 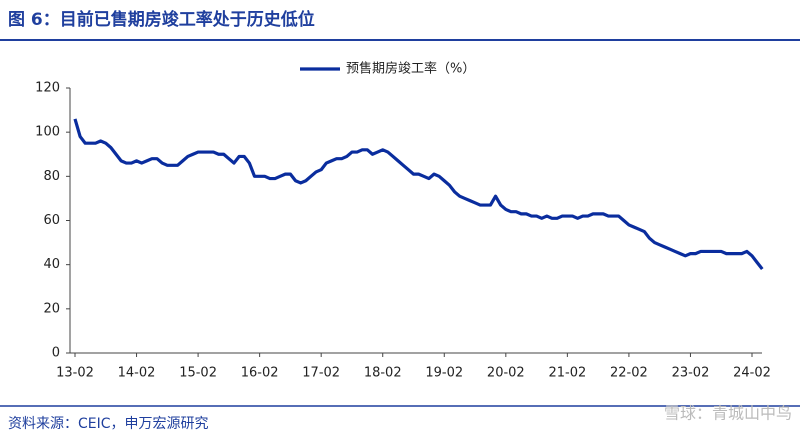 What do you see at coordinates (47, 88) in the screenshot?
I see `y-tick-label: 120` at bounding box center [47, 88].